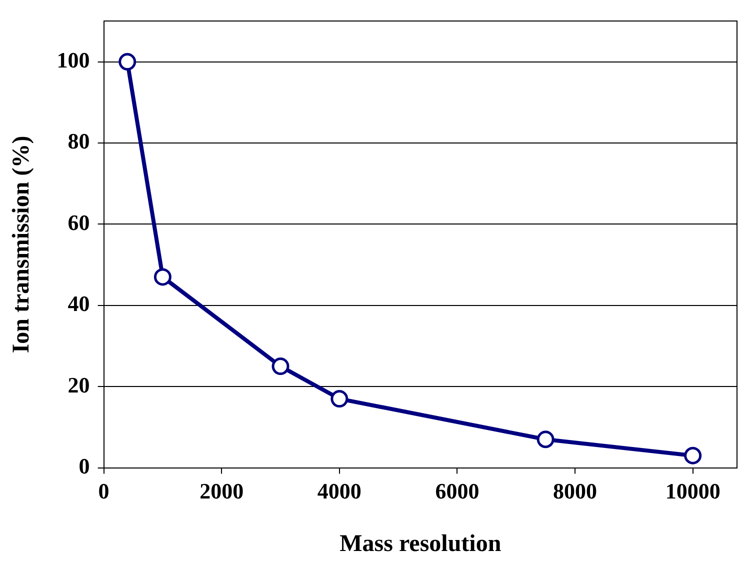  Describe the element at coordinates (692, 491) in the screenshot. I see `x-tick-label: 10000` at that location.